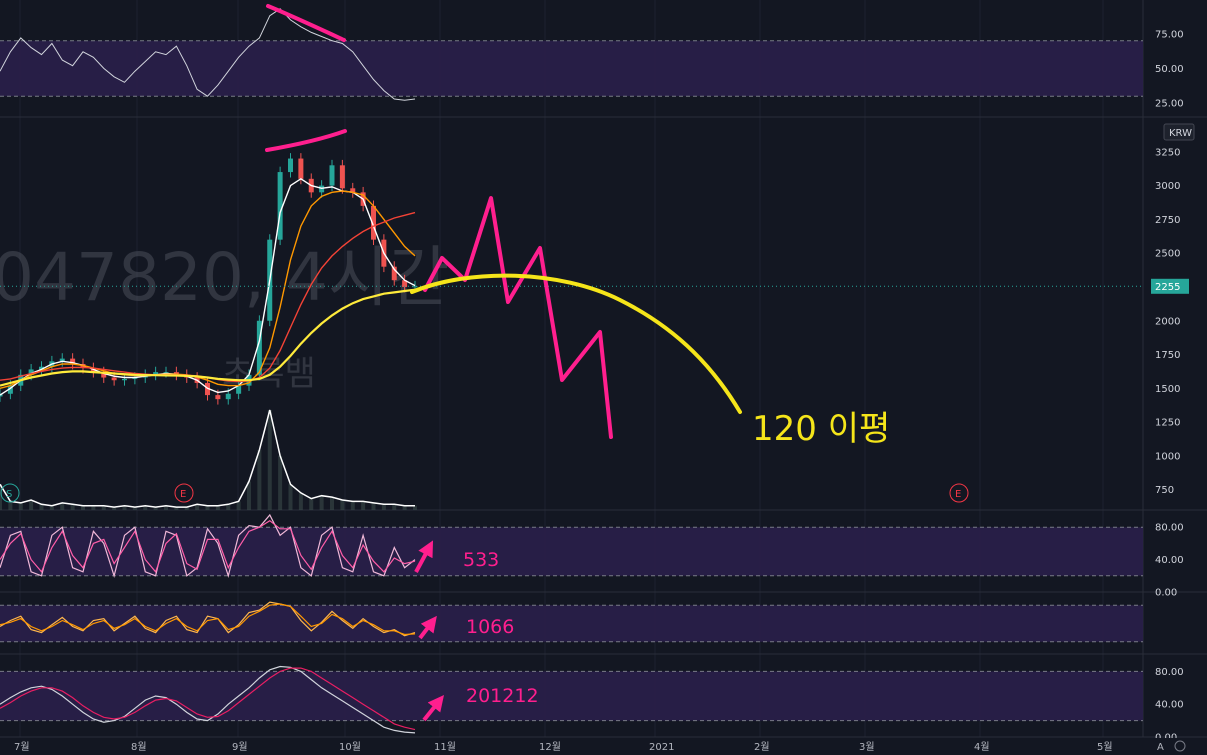 This screenshot has height=755, width=1207. Describe the element at coordinates (1180, 746) in the screenshot. I see `settings-icon` at that location.